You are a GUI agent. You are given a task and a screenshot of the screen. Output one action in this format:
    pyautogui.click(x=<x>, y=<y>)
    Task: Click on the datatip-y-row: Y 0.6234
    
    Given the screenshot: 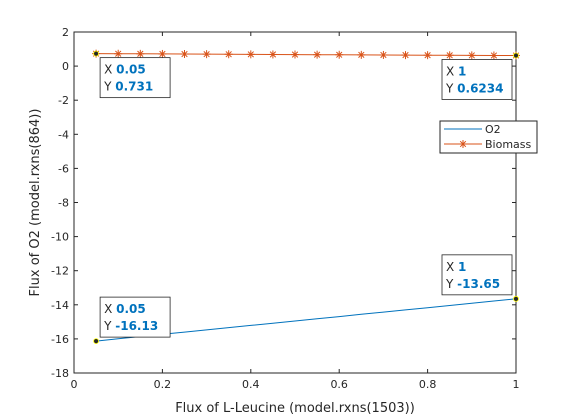 What is the action you would take?
    pyautogui.click(x=474, y=88)
    